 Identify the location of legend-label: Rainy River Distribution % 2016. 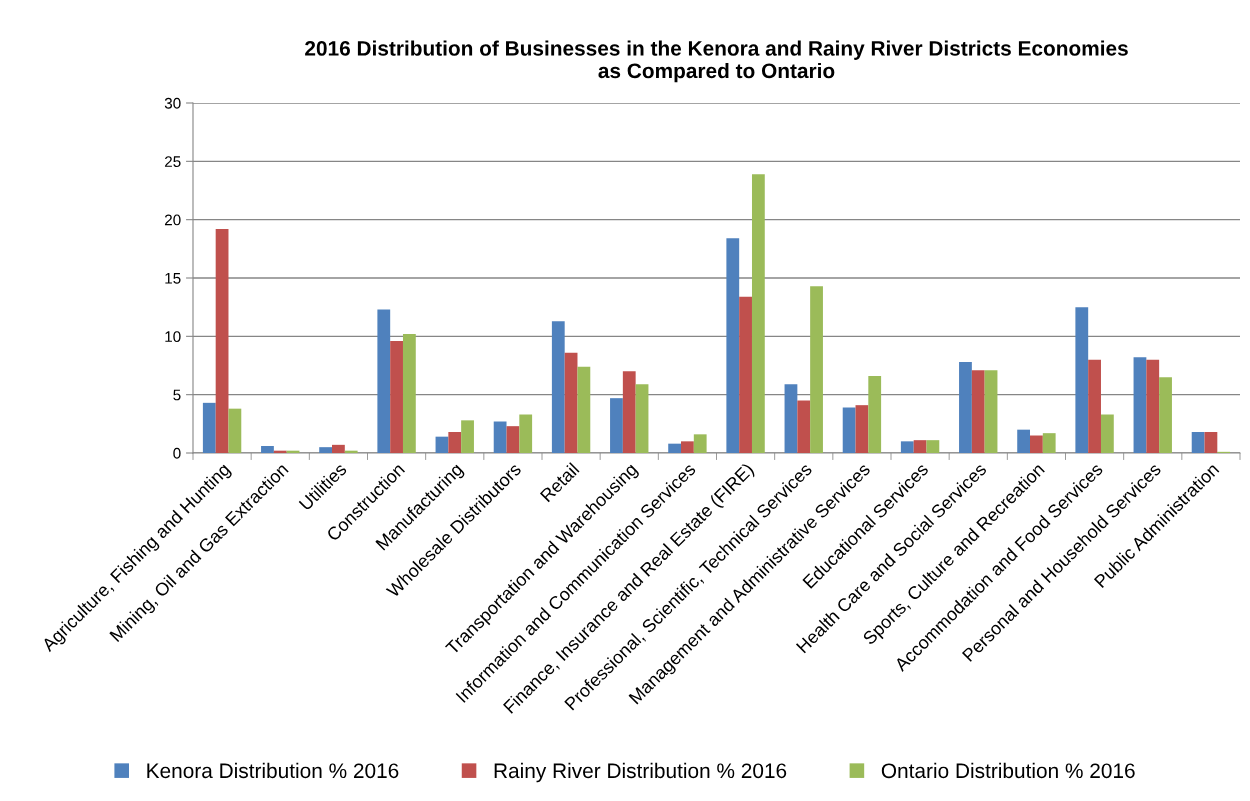
(640, 772).